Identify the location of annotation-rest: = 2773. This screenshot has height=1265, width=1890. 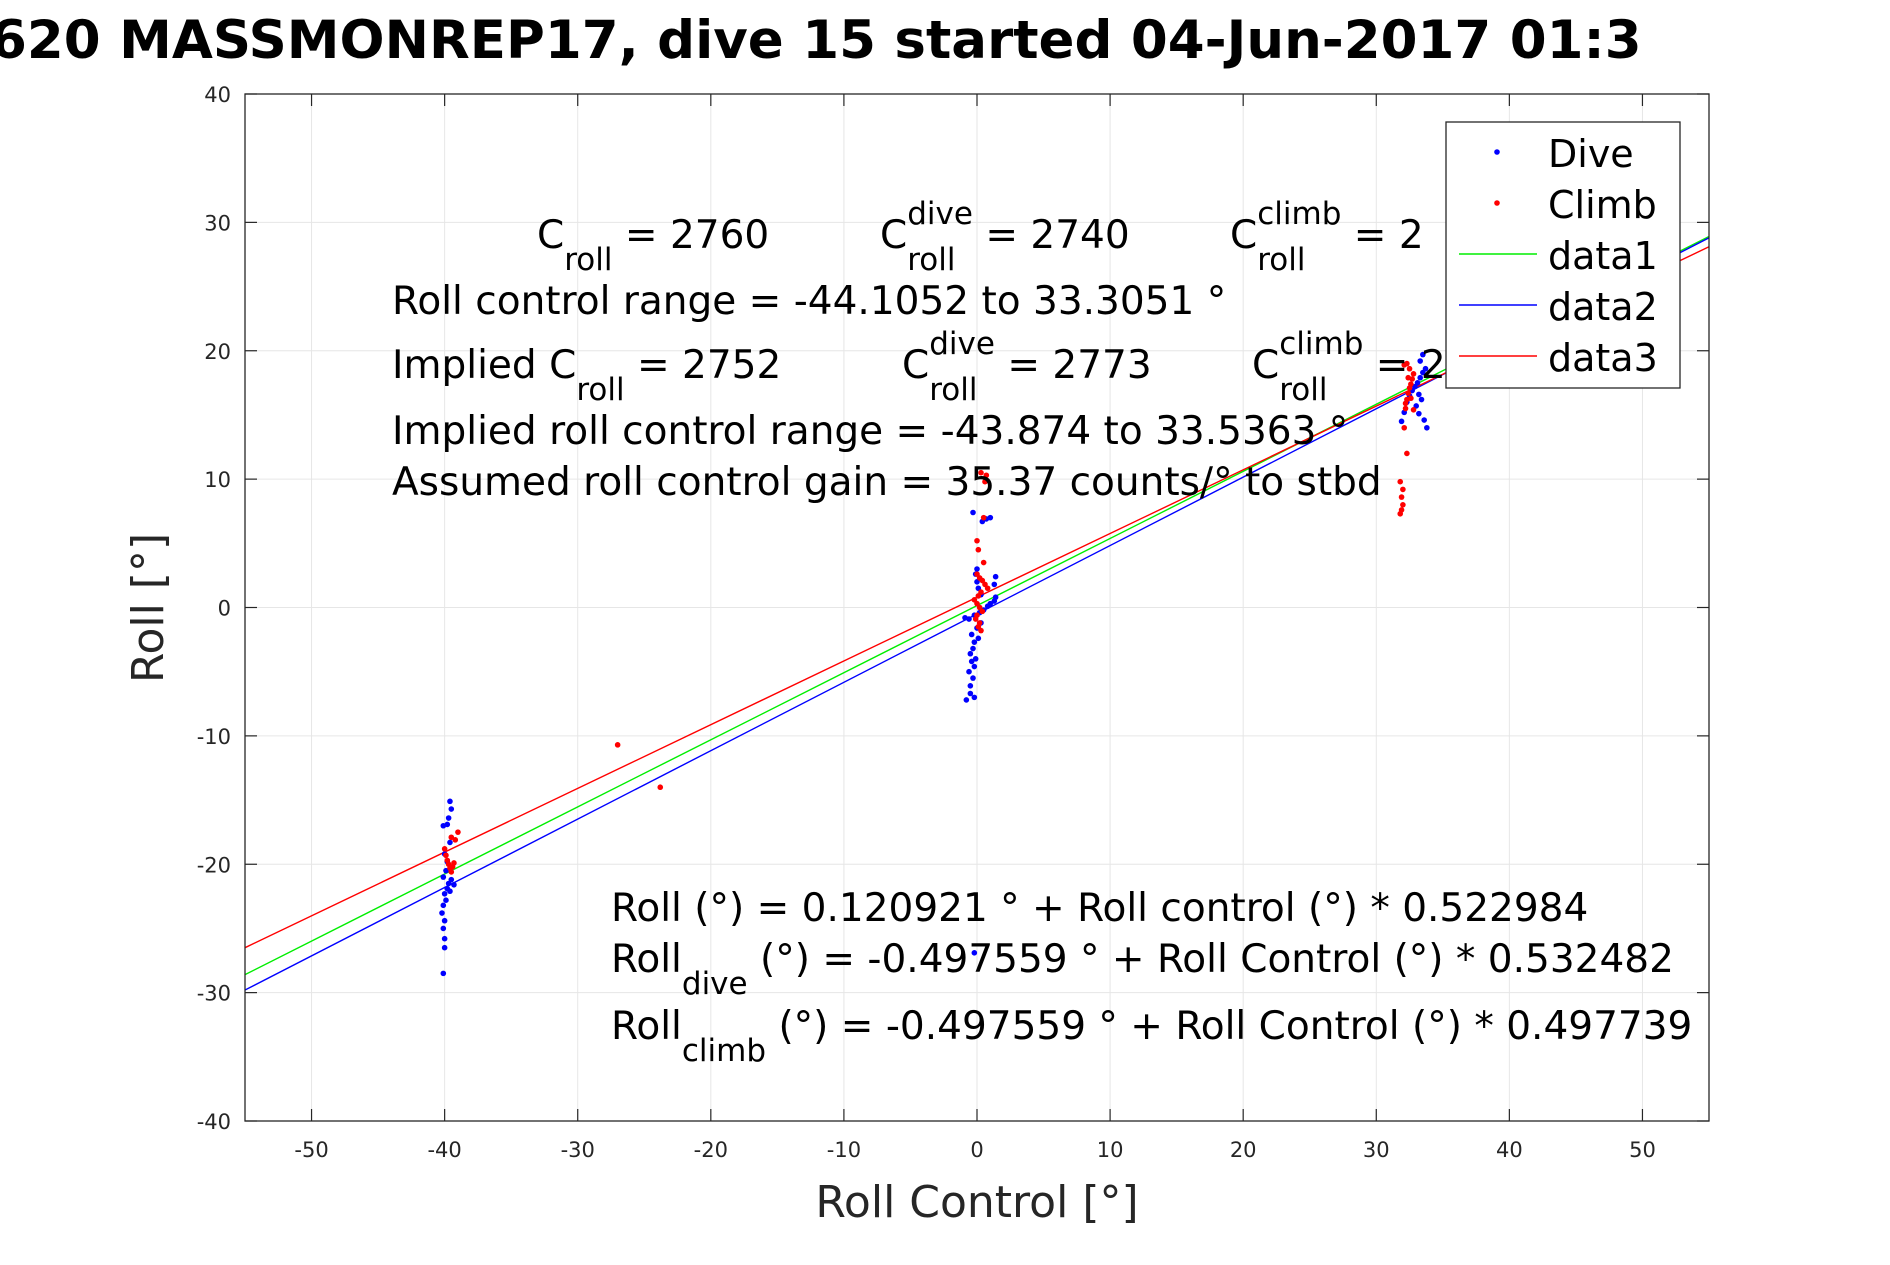
(1073, 365).